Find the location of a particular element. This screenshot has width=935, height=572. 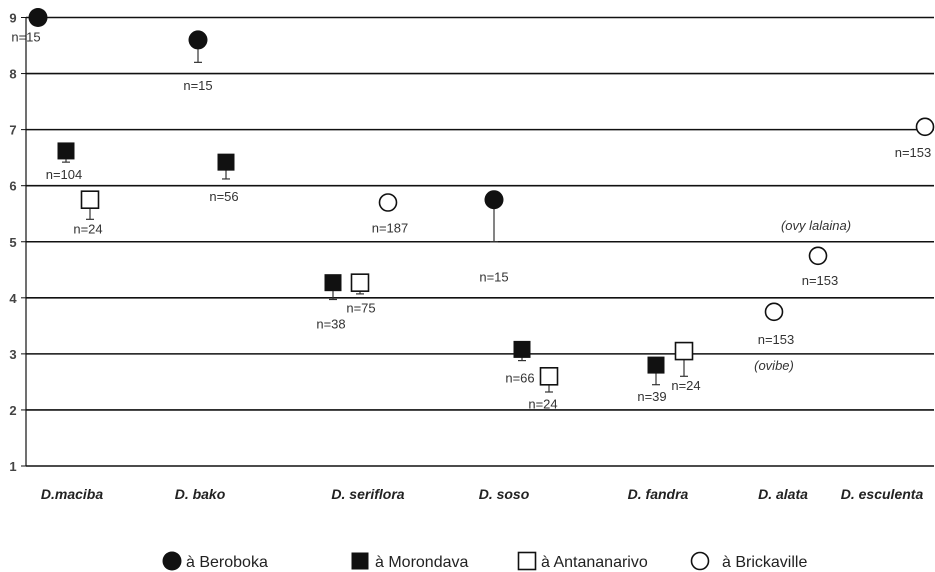

legend-entry: à Brickaville is located at coordinates (764, 562).